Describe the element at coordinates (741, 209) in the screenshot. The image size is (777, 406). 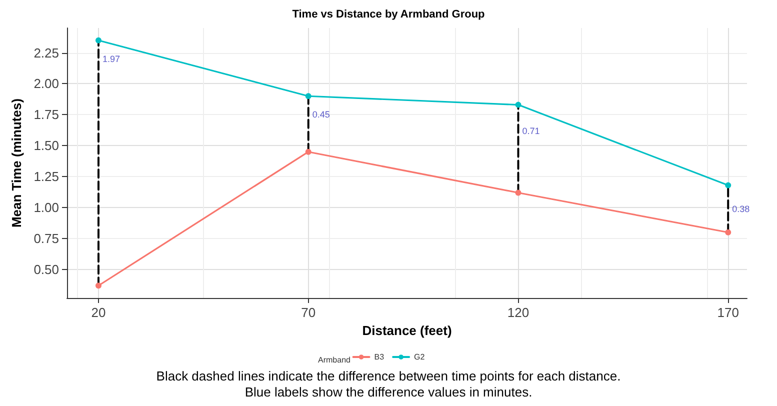
I see `annotation: 0.38` at that location.